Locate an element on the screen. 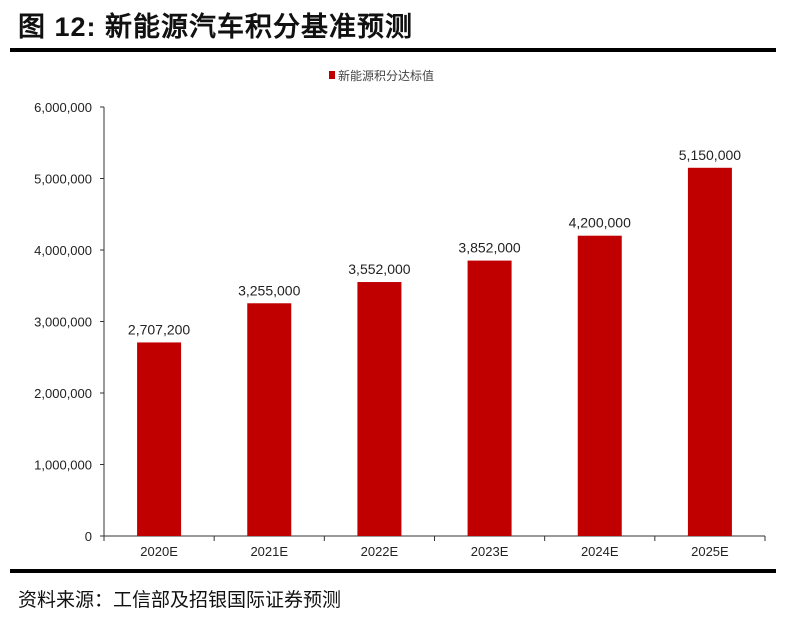  x-tick-label: 2021E is located at coordinates (269, 551).